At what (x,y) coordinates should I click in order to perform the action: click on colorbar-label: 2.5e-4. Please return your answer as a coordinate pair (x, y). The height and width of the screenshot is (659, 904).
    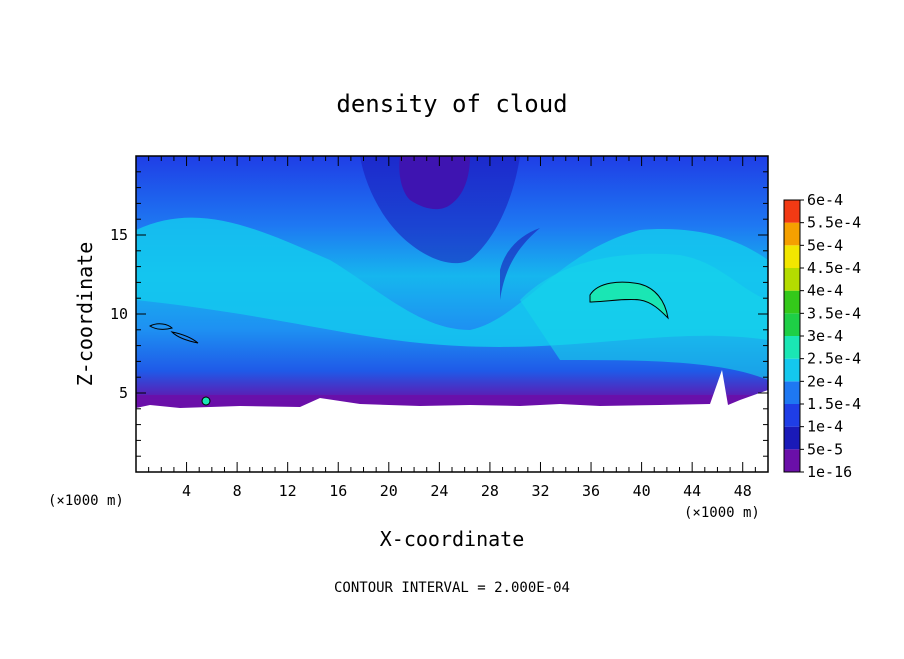
    Looking at the image, I should click on (834, 359).